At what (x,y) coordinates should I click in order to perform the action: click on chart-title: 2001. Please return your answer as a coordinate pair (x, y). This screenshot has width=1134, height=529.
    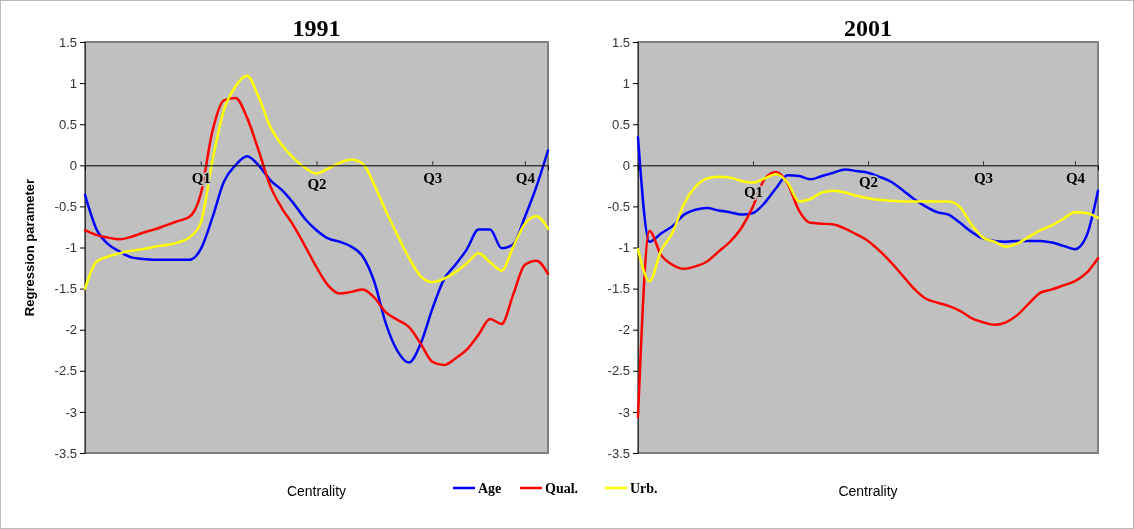
    Looking at the image, I should click on (868, 28).